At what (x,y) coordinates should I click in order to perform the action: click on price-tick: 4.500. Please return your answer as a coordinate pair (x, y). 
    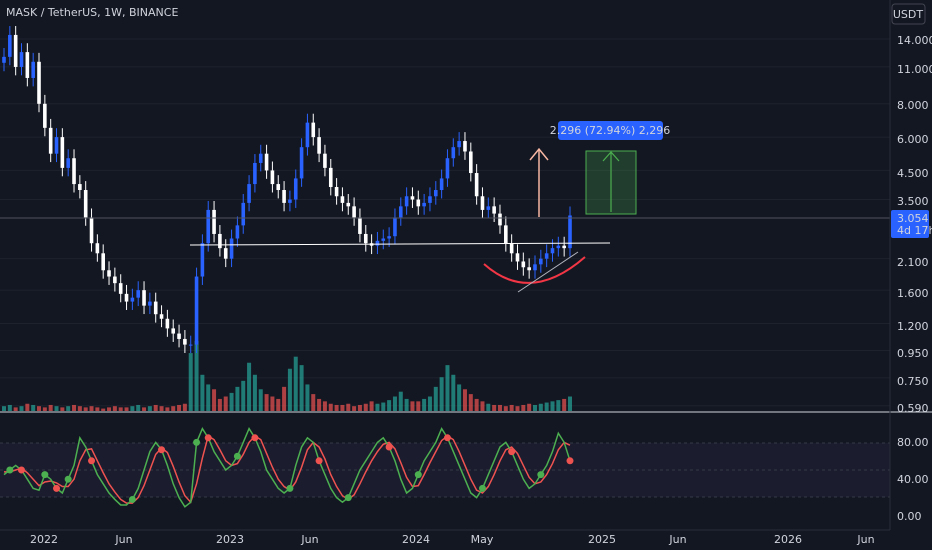
    Looking at the image, I should click on (913, 173).